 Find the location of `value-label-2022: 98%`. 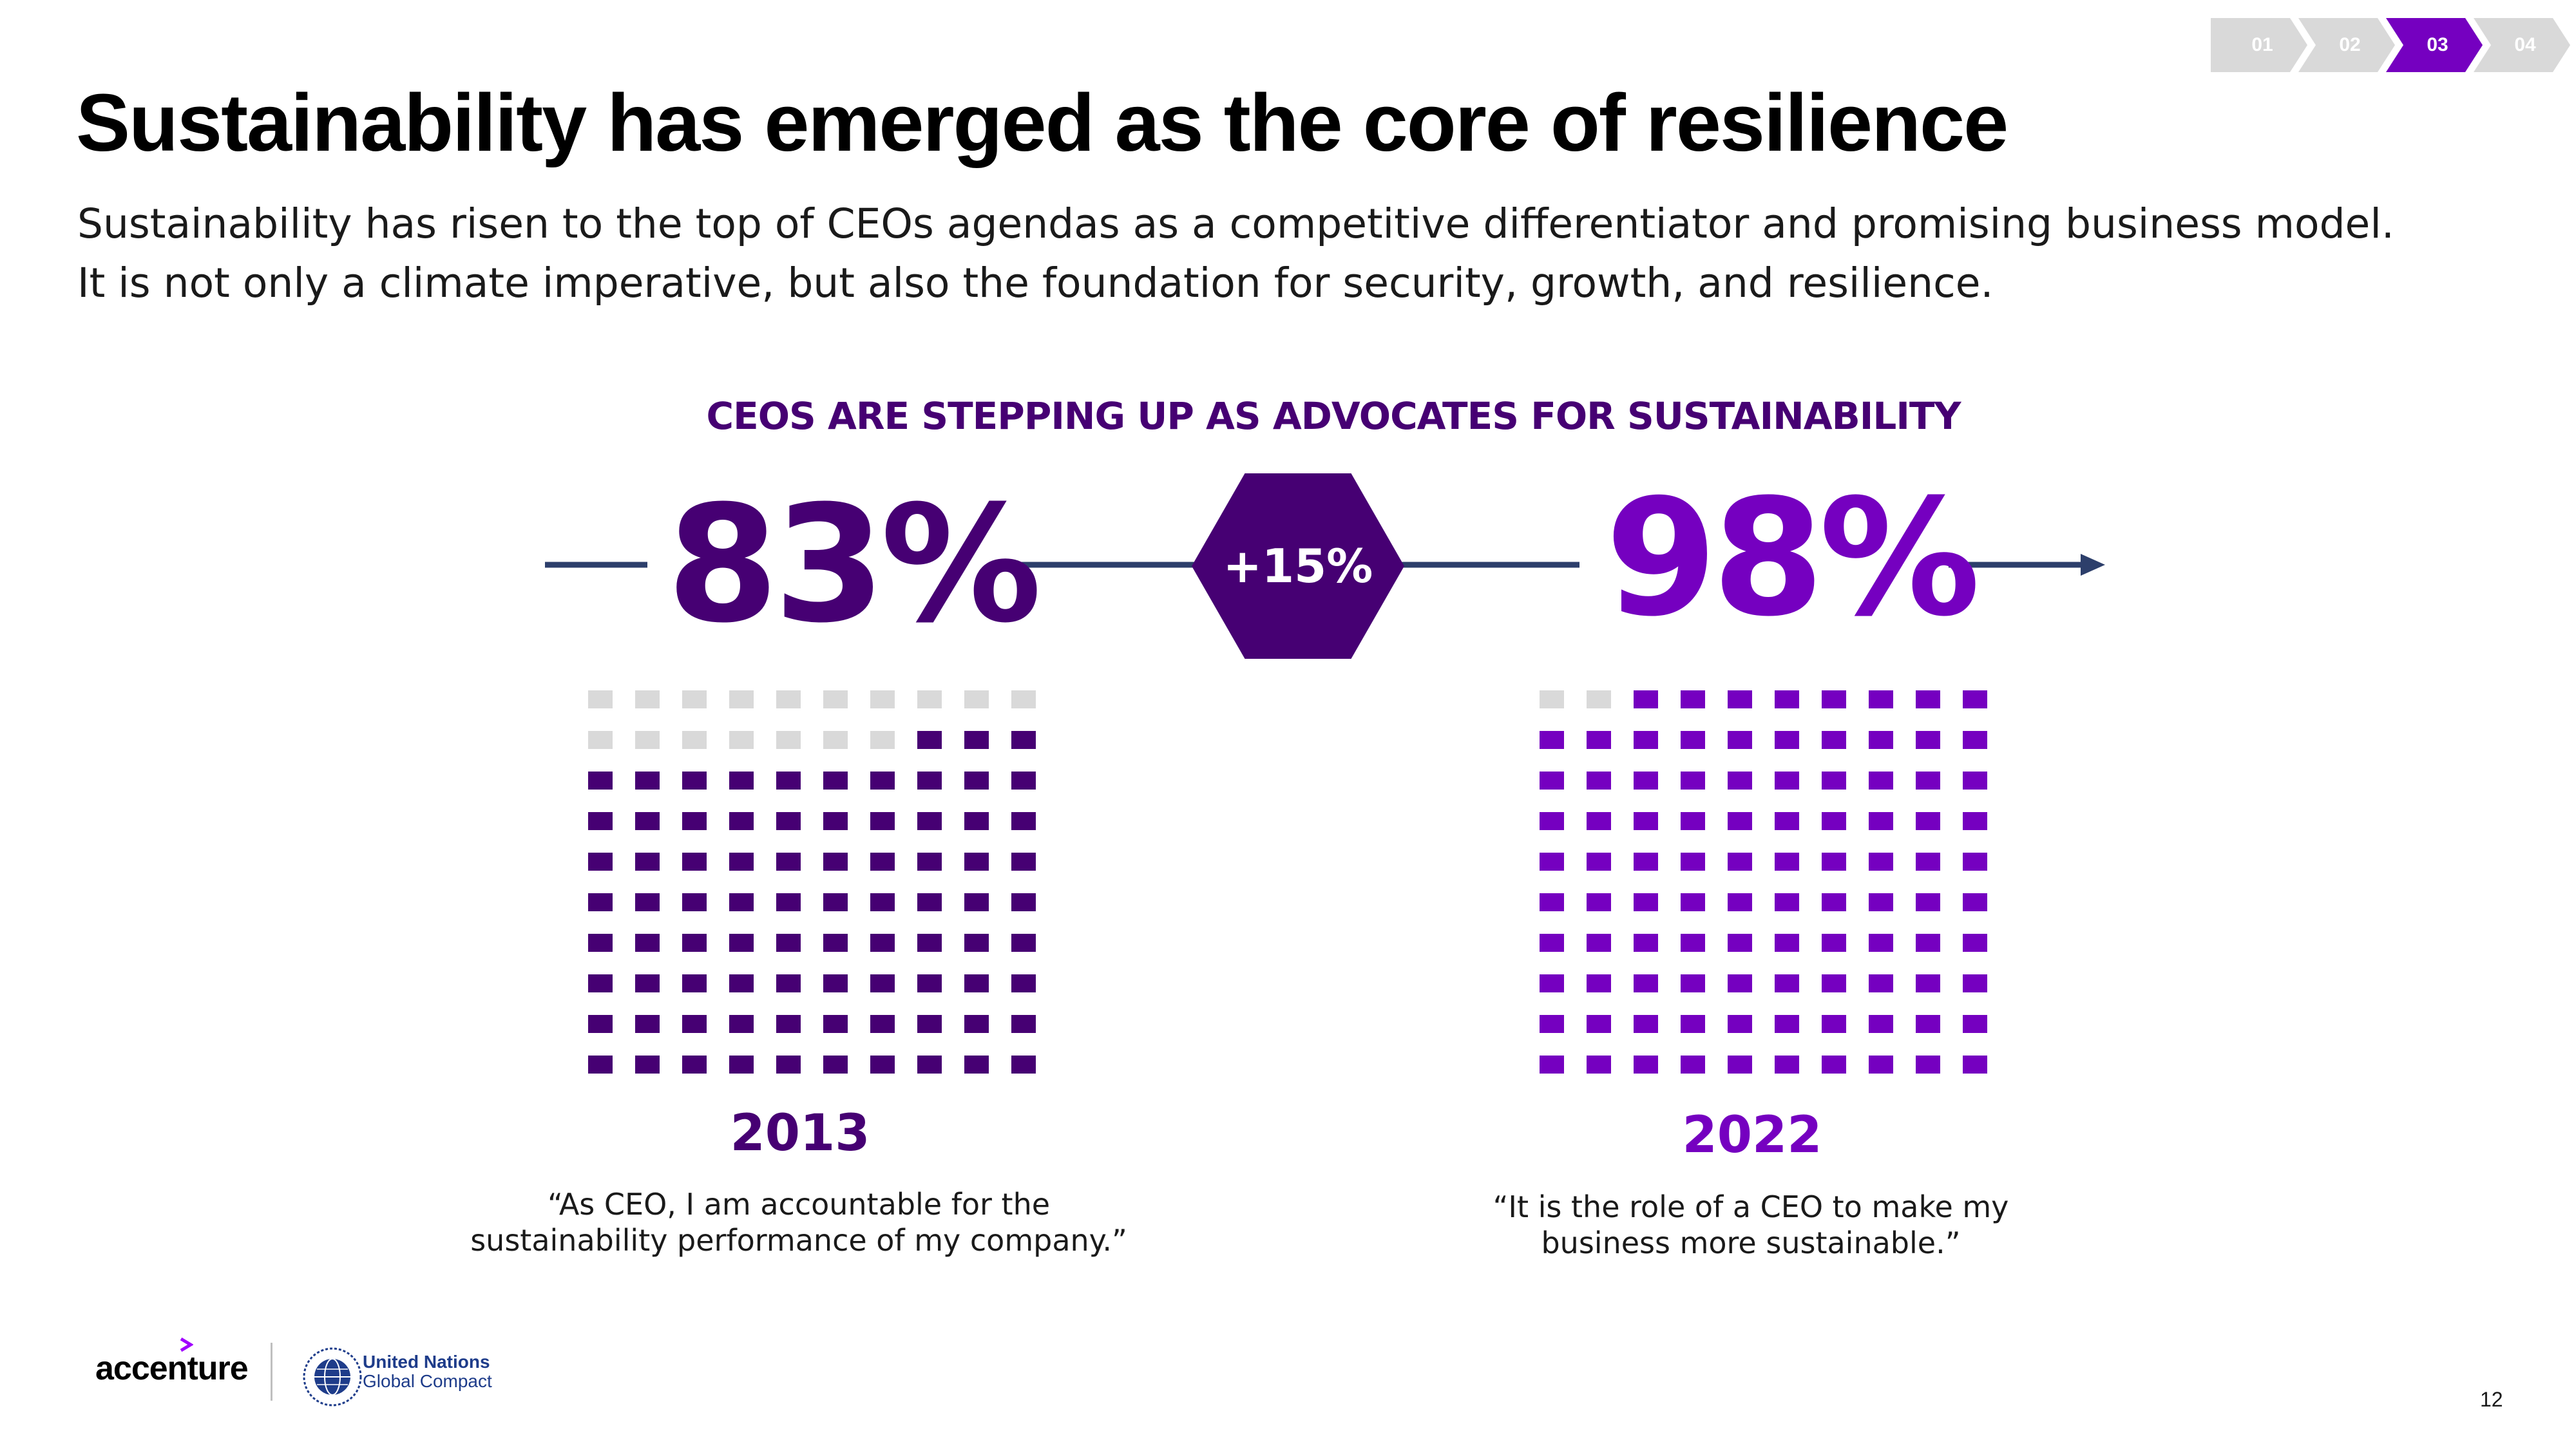

value-label-2022: 98% is located at coordinates (1792, 558).